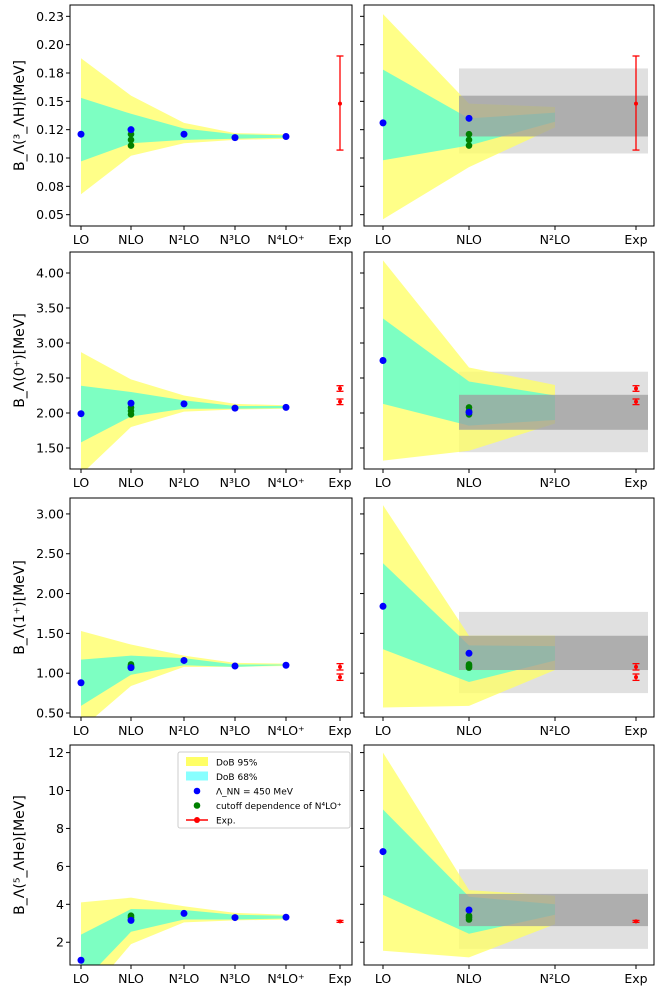 The image size is (664, 997). What do you see at coordinates (20, 115) in the screenshot?
I see `y-axis-label: B_Λ(³_ΛH)[MeV]` at bounding box center [20, 115].